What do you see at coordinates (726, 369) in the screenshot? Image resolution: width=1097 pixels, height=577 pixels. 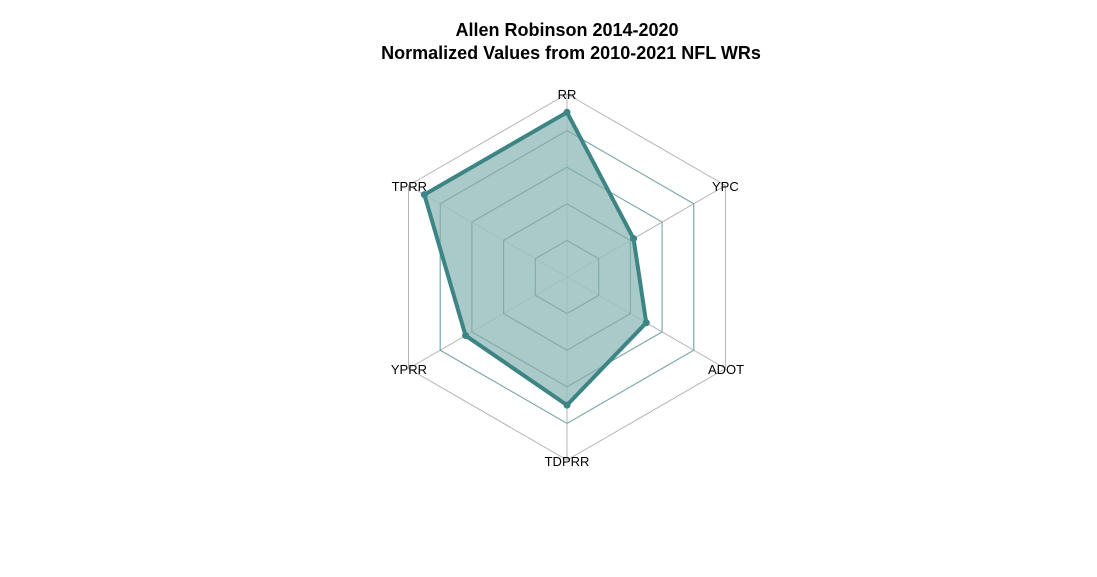 I see `axis-label-adot: ADOT` at bounding box center [726, 369].